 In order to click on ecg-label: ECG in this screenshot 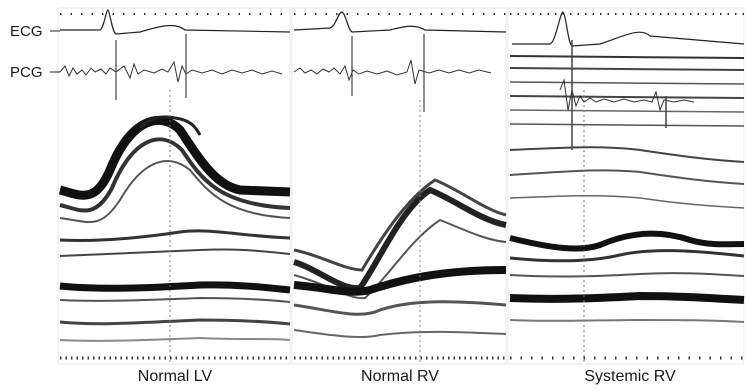, I will do `click(26, 31)`.